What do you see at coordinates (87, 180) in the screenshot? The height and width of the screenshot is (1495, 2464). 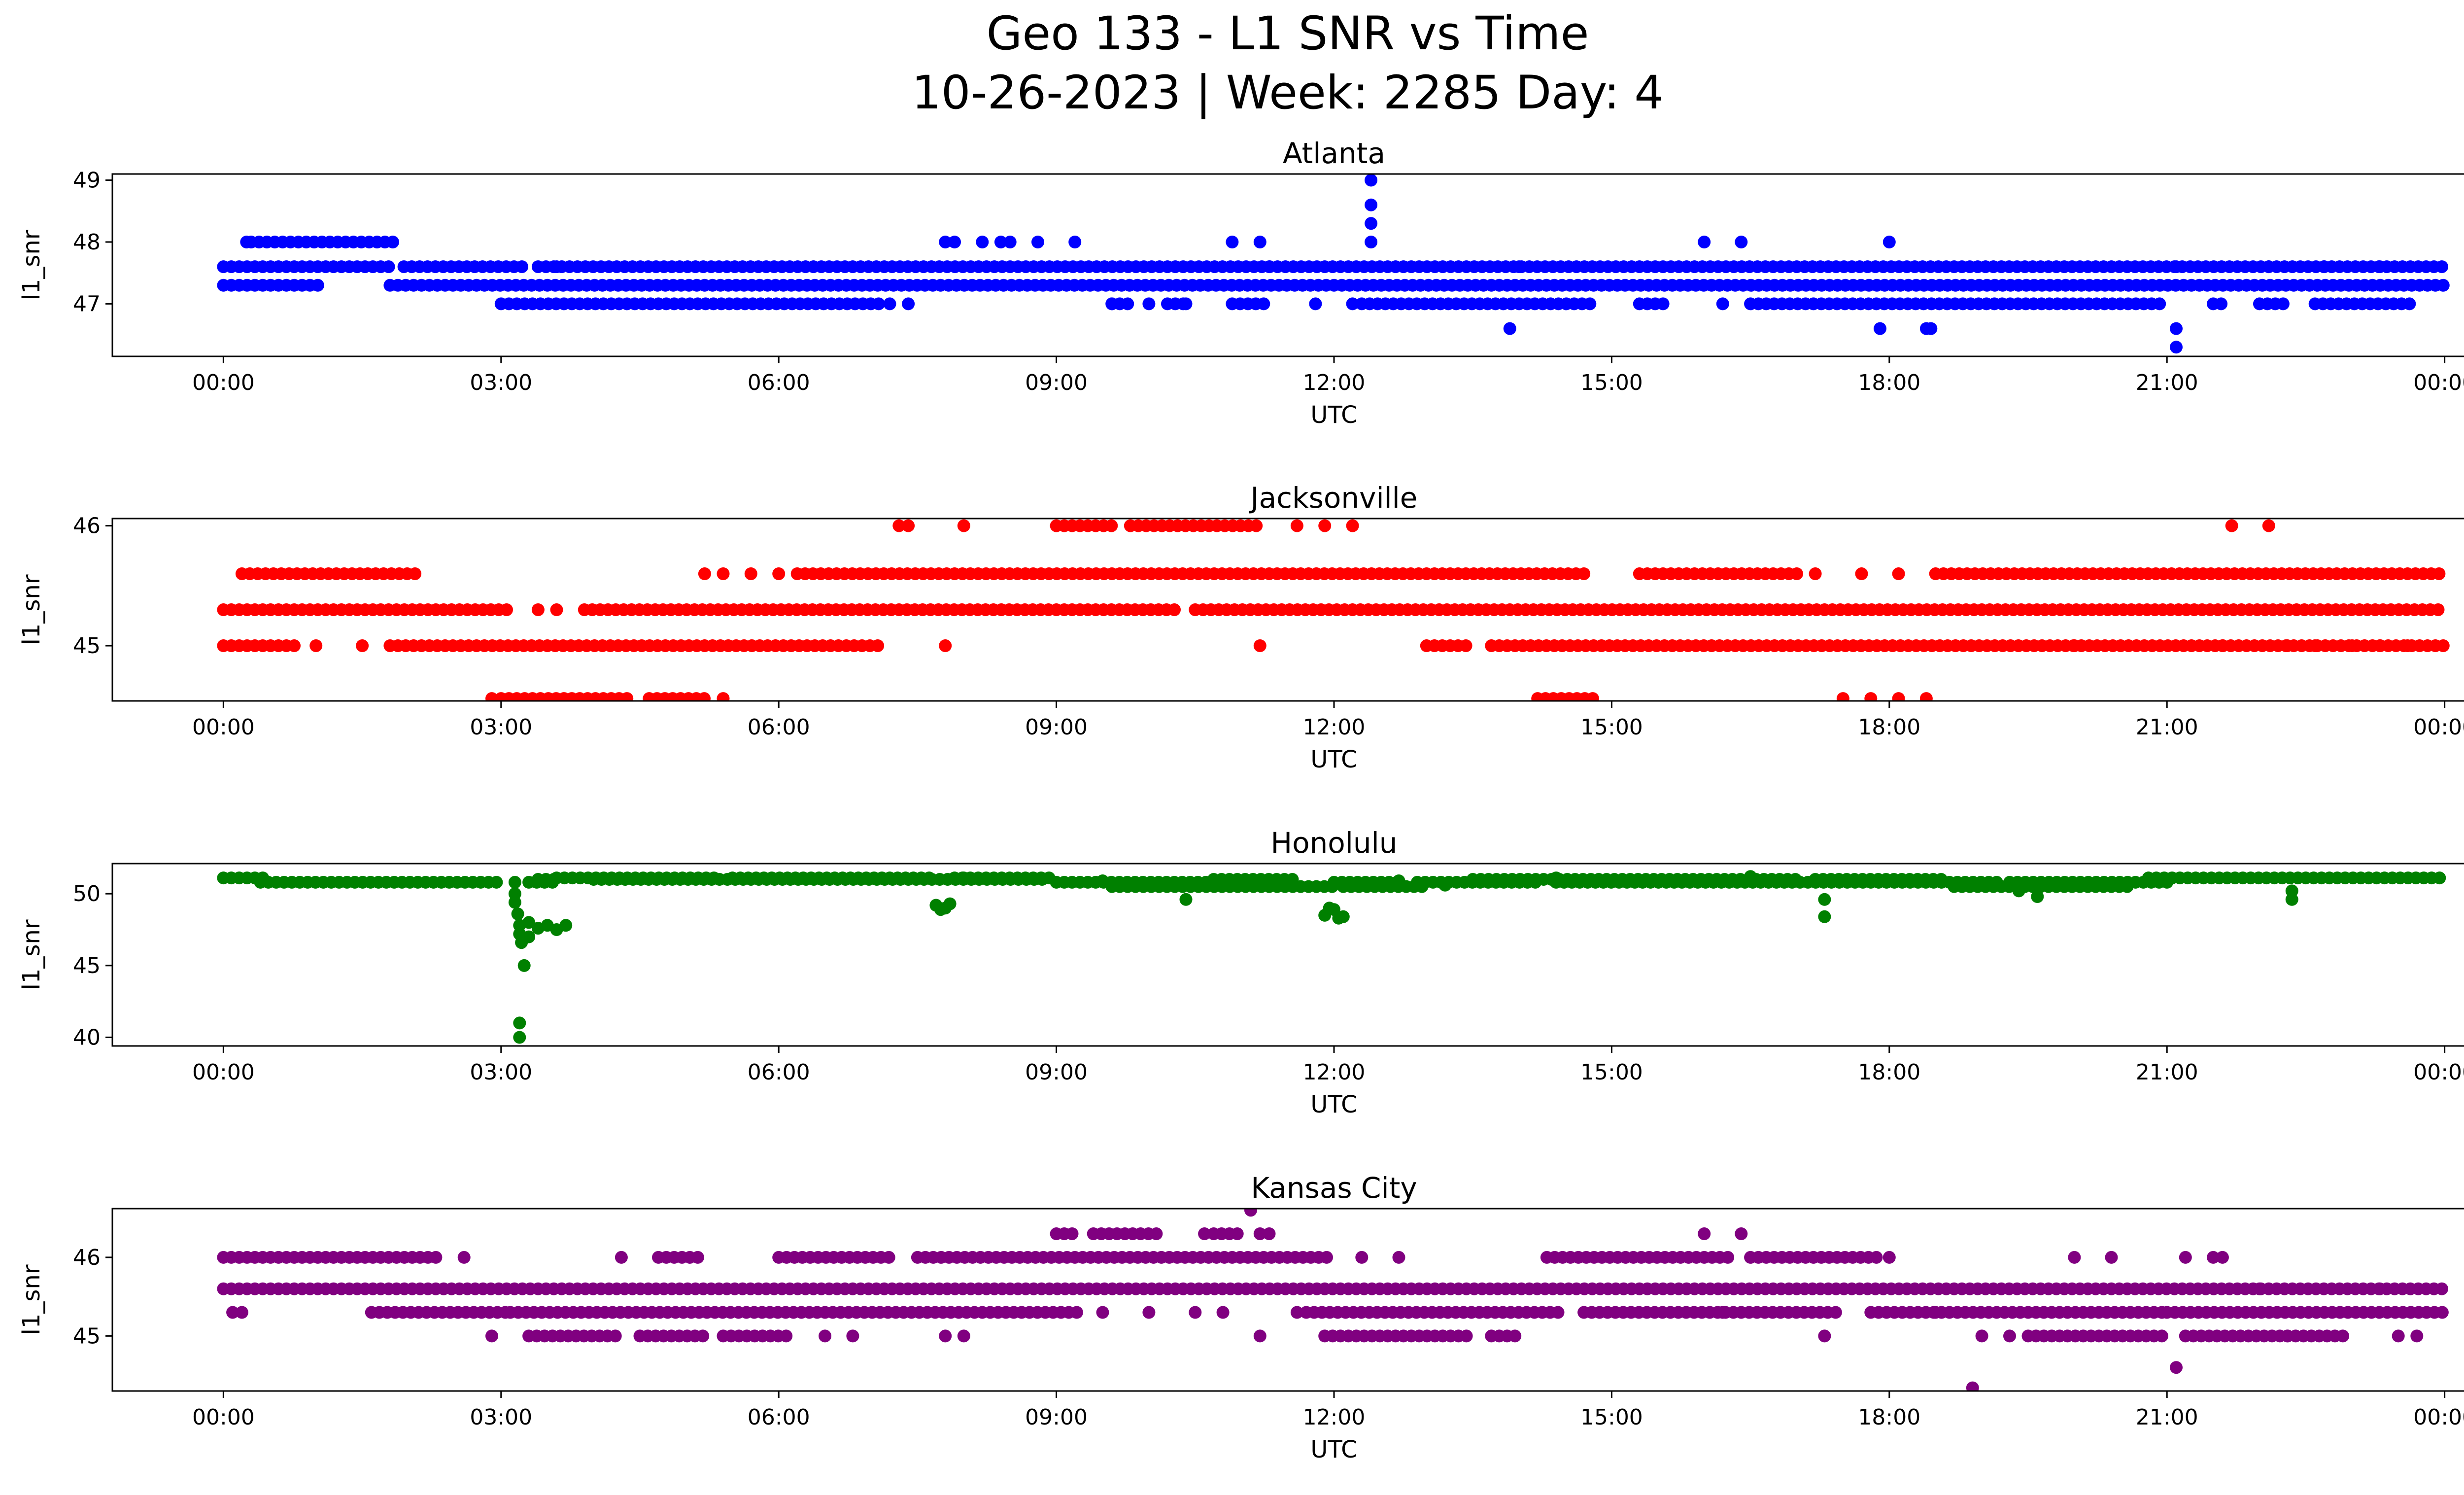 I see `y-tick-label: 49` at bounding box center [87, 180].